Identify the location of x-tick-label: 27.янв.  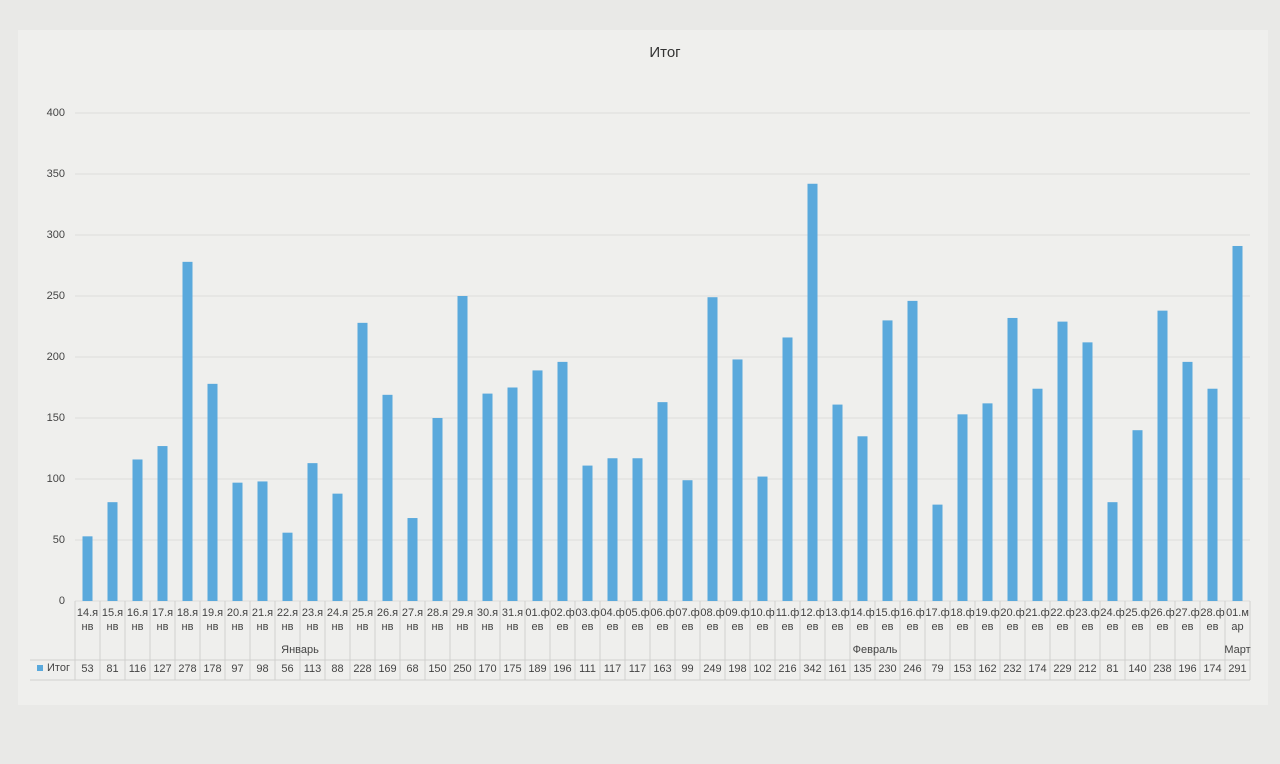
(412, 620).